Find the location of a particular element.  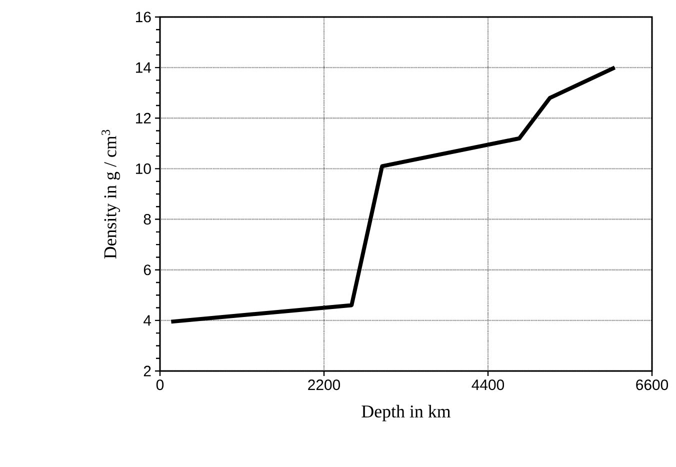

x-tick-label: 4400 is located at coordinates (488, 385).